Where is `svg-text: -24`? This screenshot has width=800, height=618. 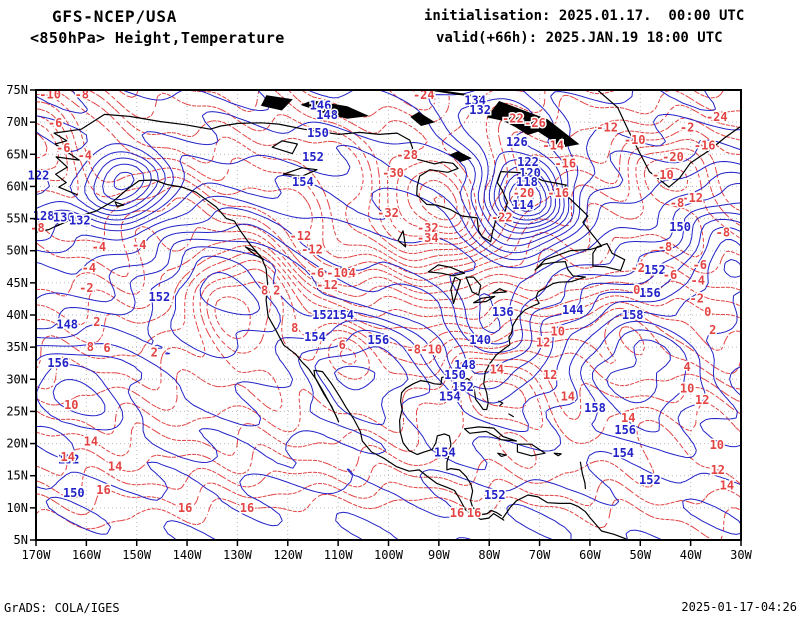 svg-text: -24 is located at coordinates (717, 117).